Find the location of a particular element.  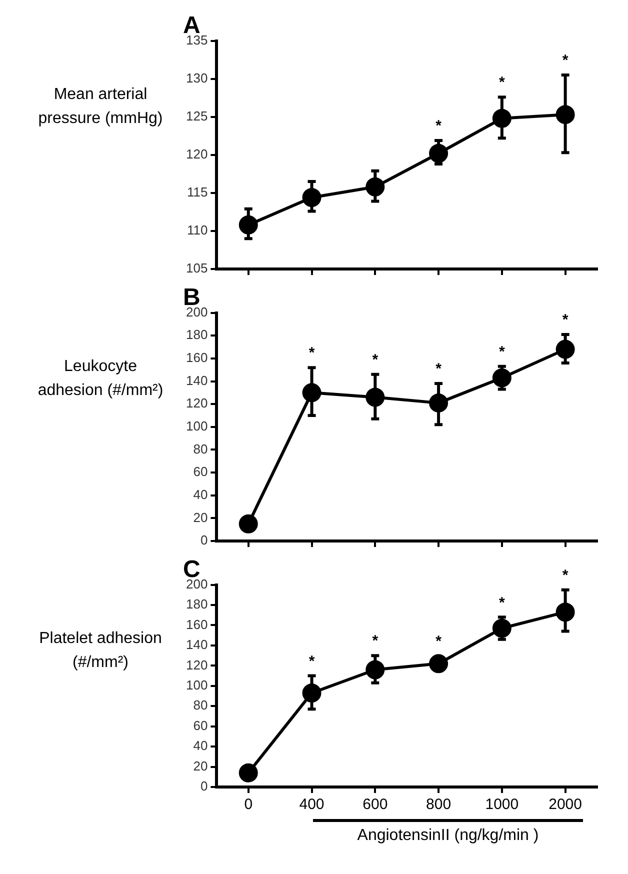

x-axis-title: AngiotensinII (ng/kg/min ) is located at coordinates (448, 836).